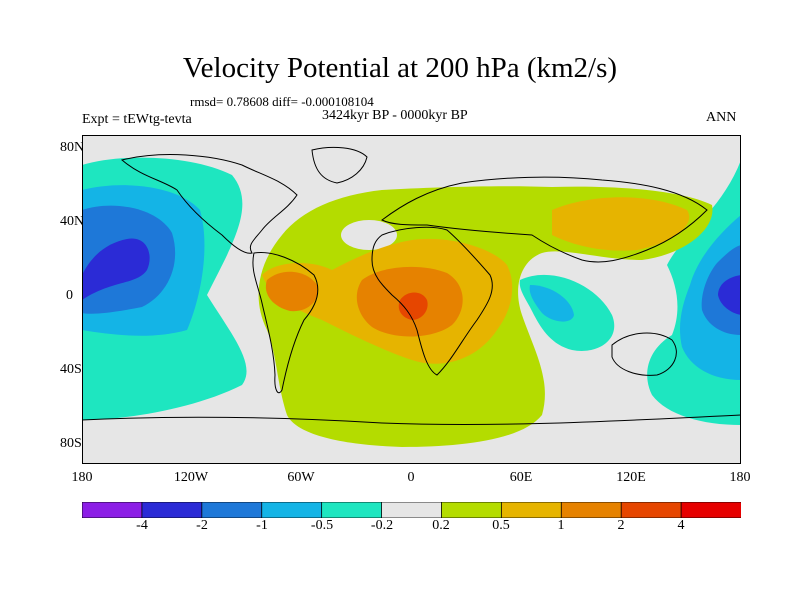 The image size is (800, 600). What do you see at coordinates (441, 525) in the screenshot?
I see `colorbar-label-5: 0.2` at bounding box center [441, 525].